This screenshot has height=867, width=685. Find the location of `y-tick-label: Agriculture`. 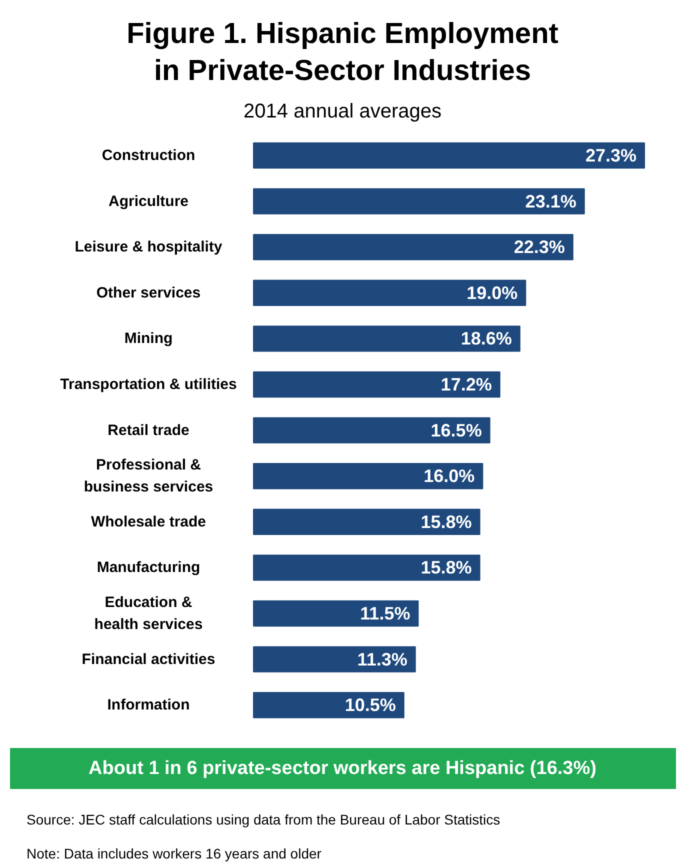

y-tick-label: Agriculture is located at coordinates (148, 201).